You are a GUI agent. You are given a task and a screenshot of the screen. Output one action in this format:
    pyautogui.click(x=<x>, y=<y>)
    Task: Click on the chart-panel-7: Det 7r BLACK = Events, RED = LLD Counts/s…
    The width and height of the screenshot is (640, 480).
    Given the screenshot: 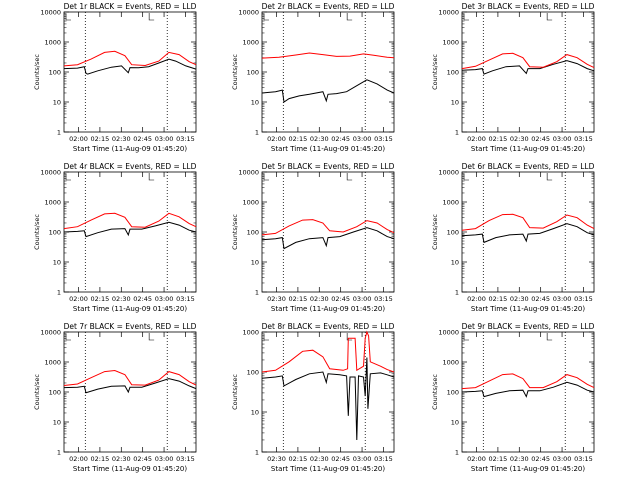 What is the action you would take?
    pyautogui.click(x=115, y=397)
    